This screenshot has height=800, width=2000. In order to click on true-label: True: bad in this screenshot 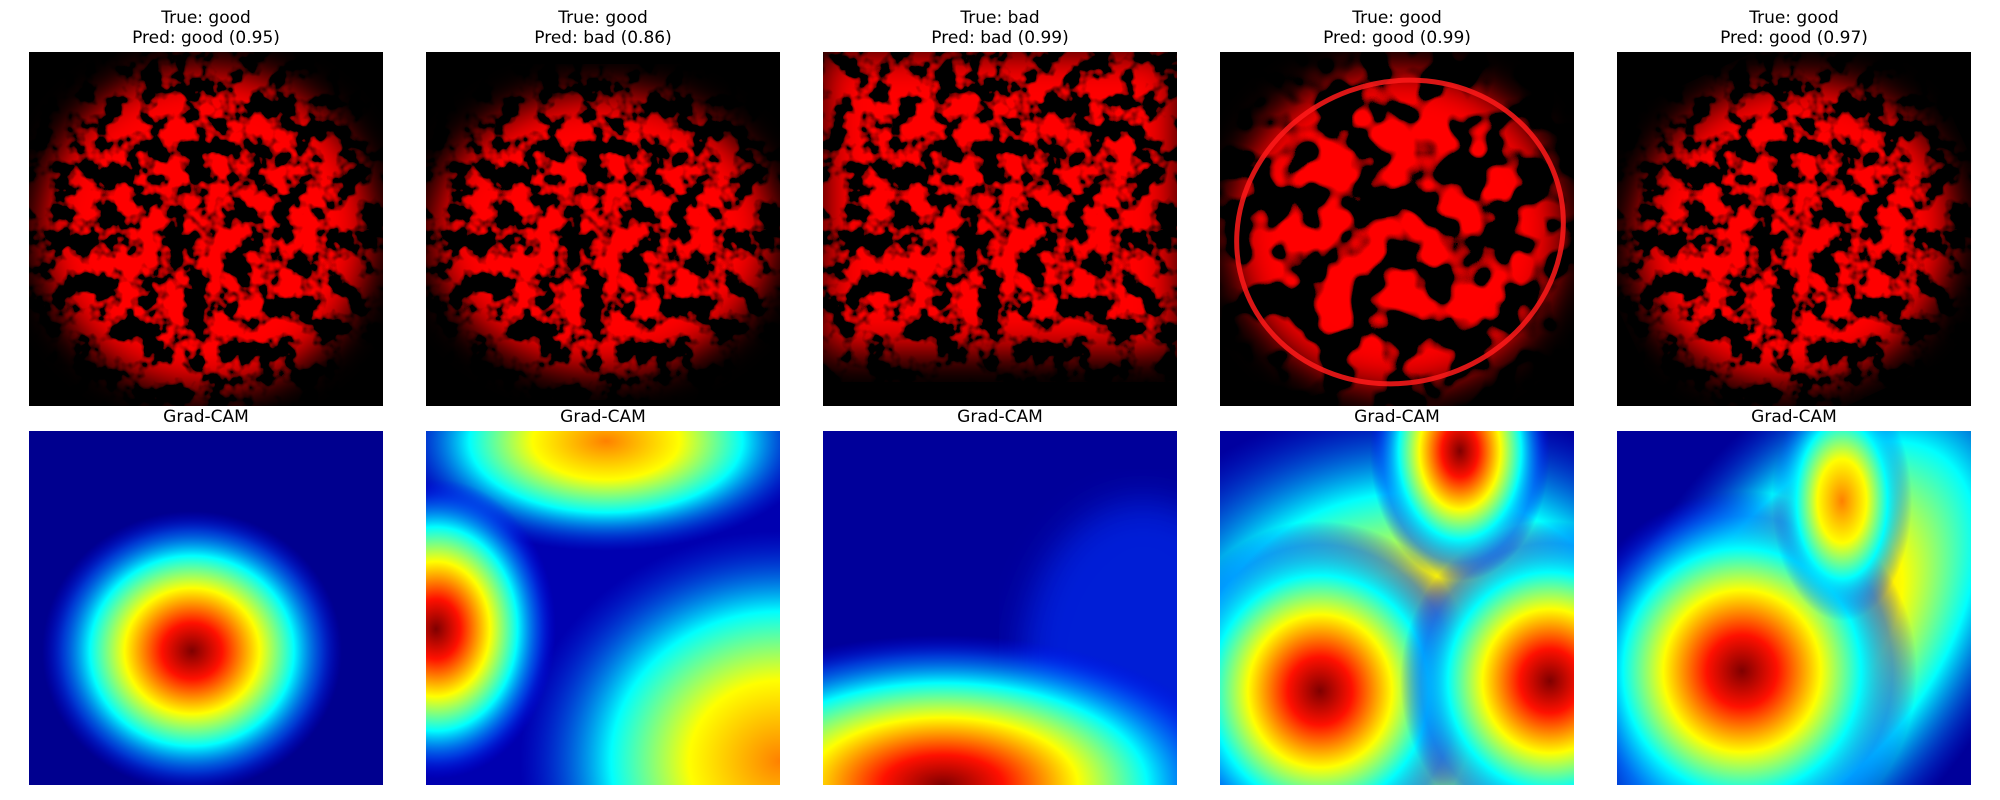, I will do `click(999, 18)`.